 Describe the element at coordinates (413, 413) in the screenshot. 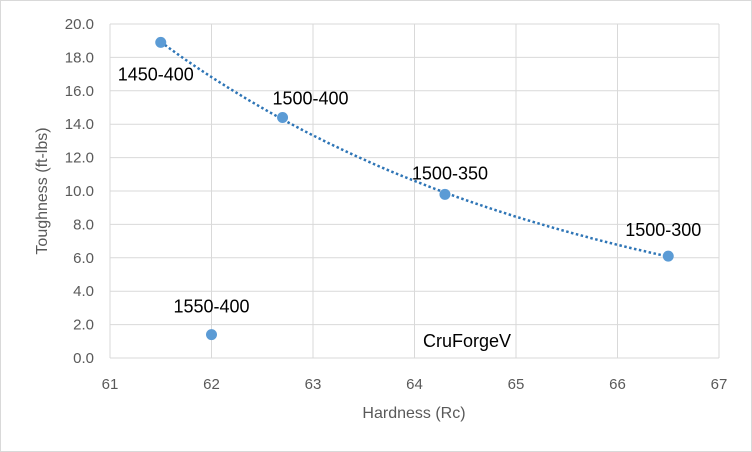

I see `x-axis-title: Hardness (Rc)` at that location.